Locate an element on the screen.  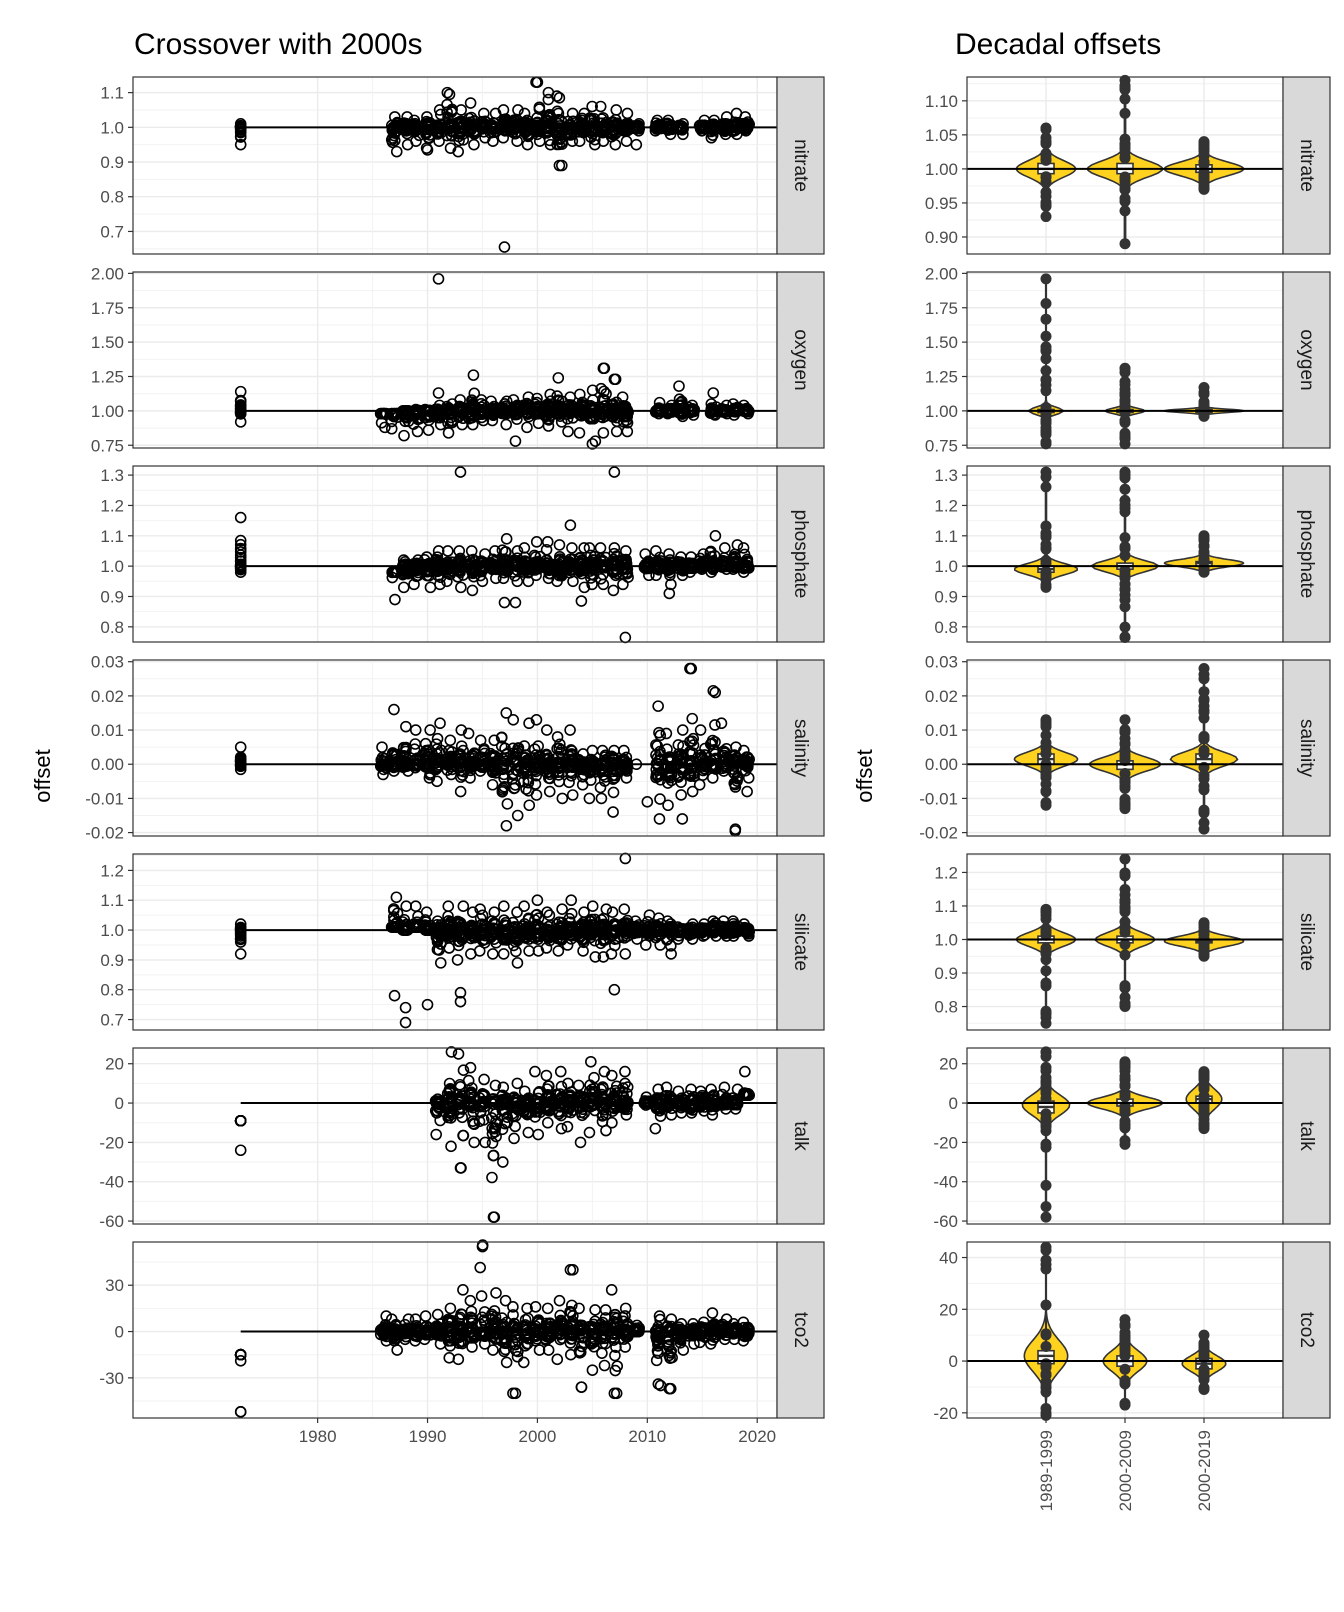
left-phosphate-strip-label: phosphate is located at coordinates (800, 554).